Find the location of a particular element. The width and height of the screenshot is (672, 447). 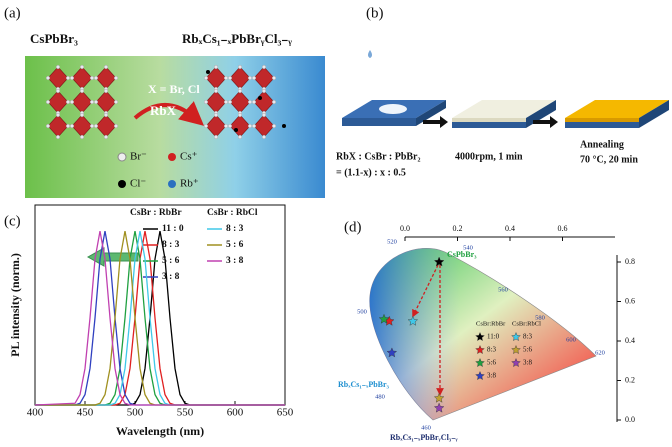

x-tick-label: 650 is located at coordinates (285, 413).